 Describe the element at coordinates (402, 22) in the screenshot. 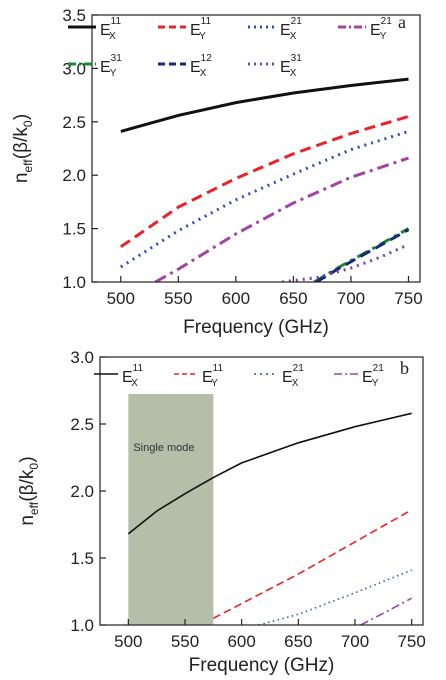

I see `panel-letter: a` at that location.